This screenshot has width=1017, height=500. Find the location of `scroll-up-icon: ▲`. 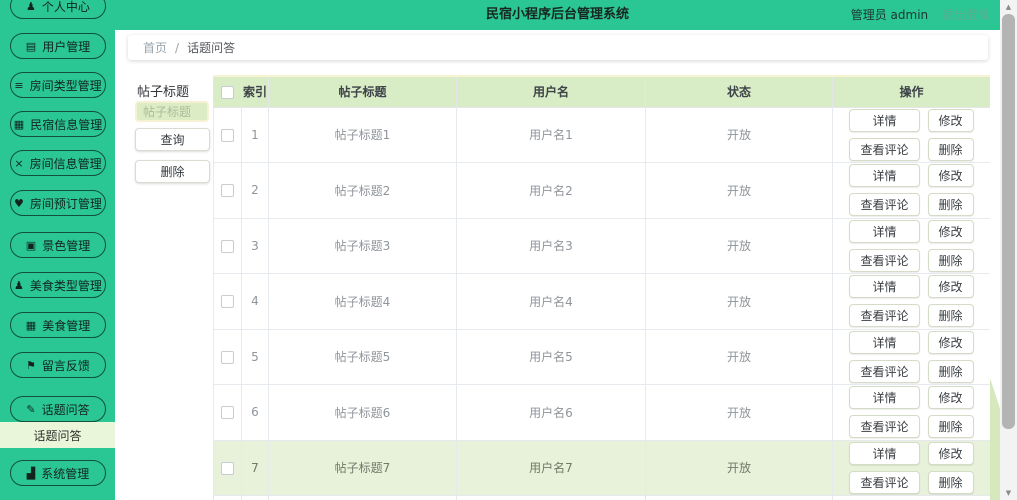

scroll-up-icon: ▲ is located at coordinates (1008, 7).